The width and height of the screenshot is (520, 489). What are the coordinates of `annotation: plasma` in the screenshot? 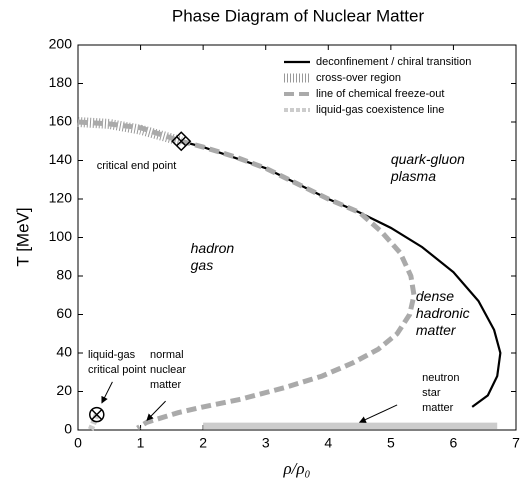 It's located at (413, 176).